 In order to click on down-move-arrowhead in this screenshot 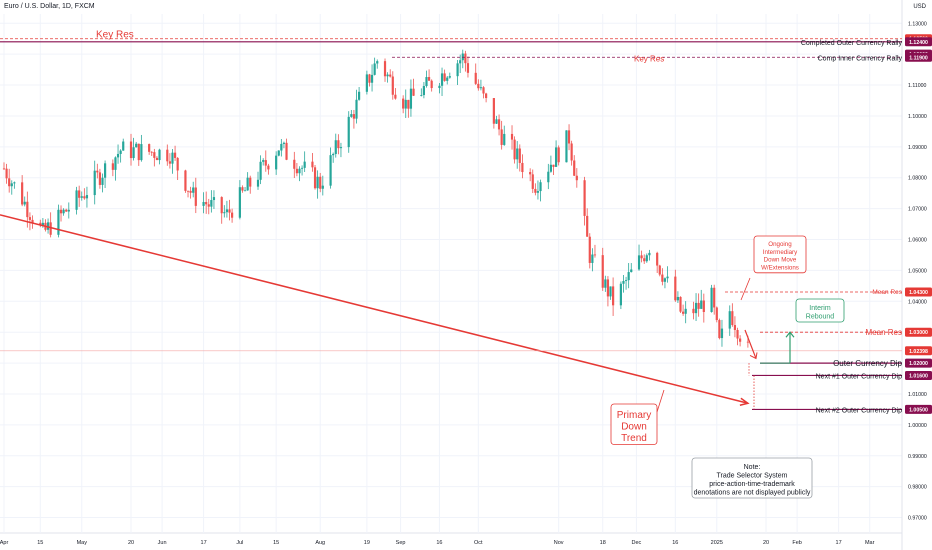, I will do `click(753, 356)`.